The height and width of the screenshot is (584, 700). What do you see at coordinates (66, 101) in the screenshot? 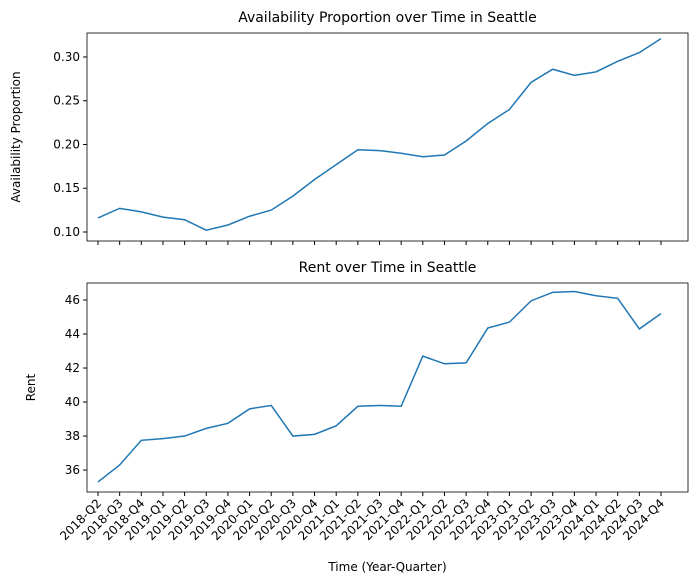
I see `y-tick-label: 0.25` at bounding box center [66, 101].